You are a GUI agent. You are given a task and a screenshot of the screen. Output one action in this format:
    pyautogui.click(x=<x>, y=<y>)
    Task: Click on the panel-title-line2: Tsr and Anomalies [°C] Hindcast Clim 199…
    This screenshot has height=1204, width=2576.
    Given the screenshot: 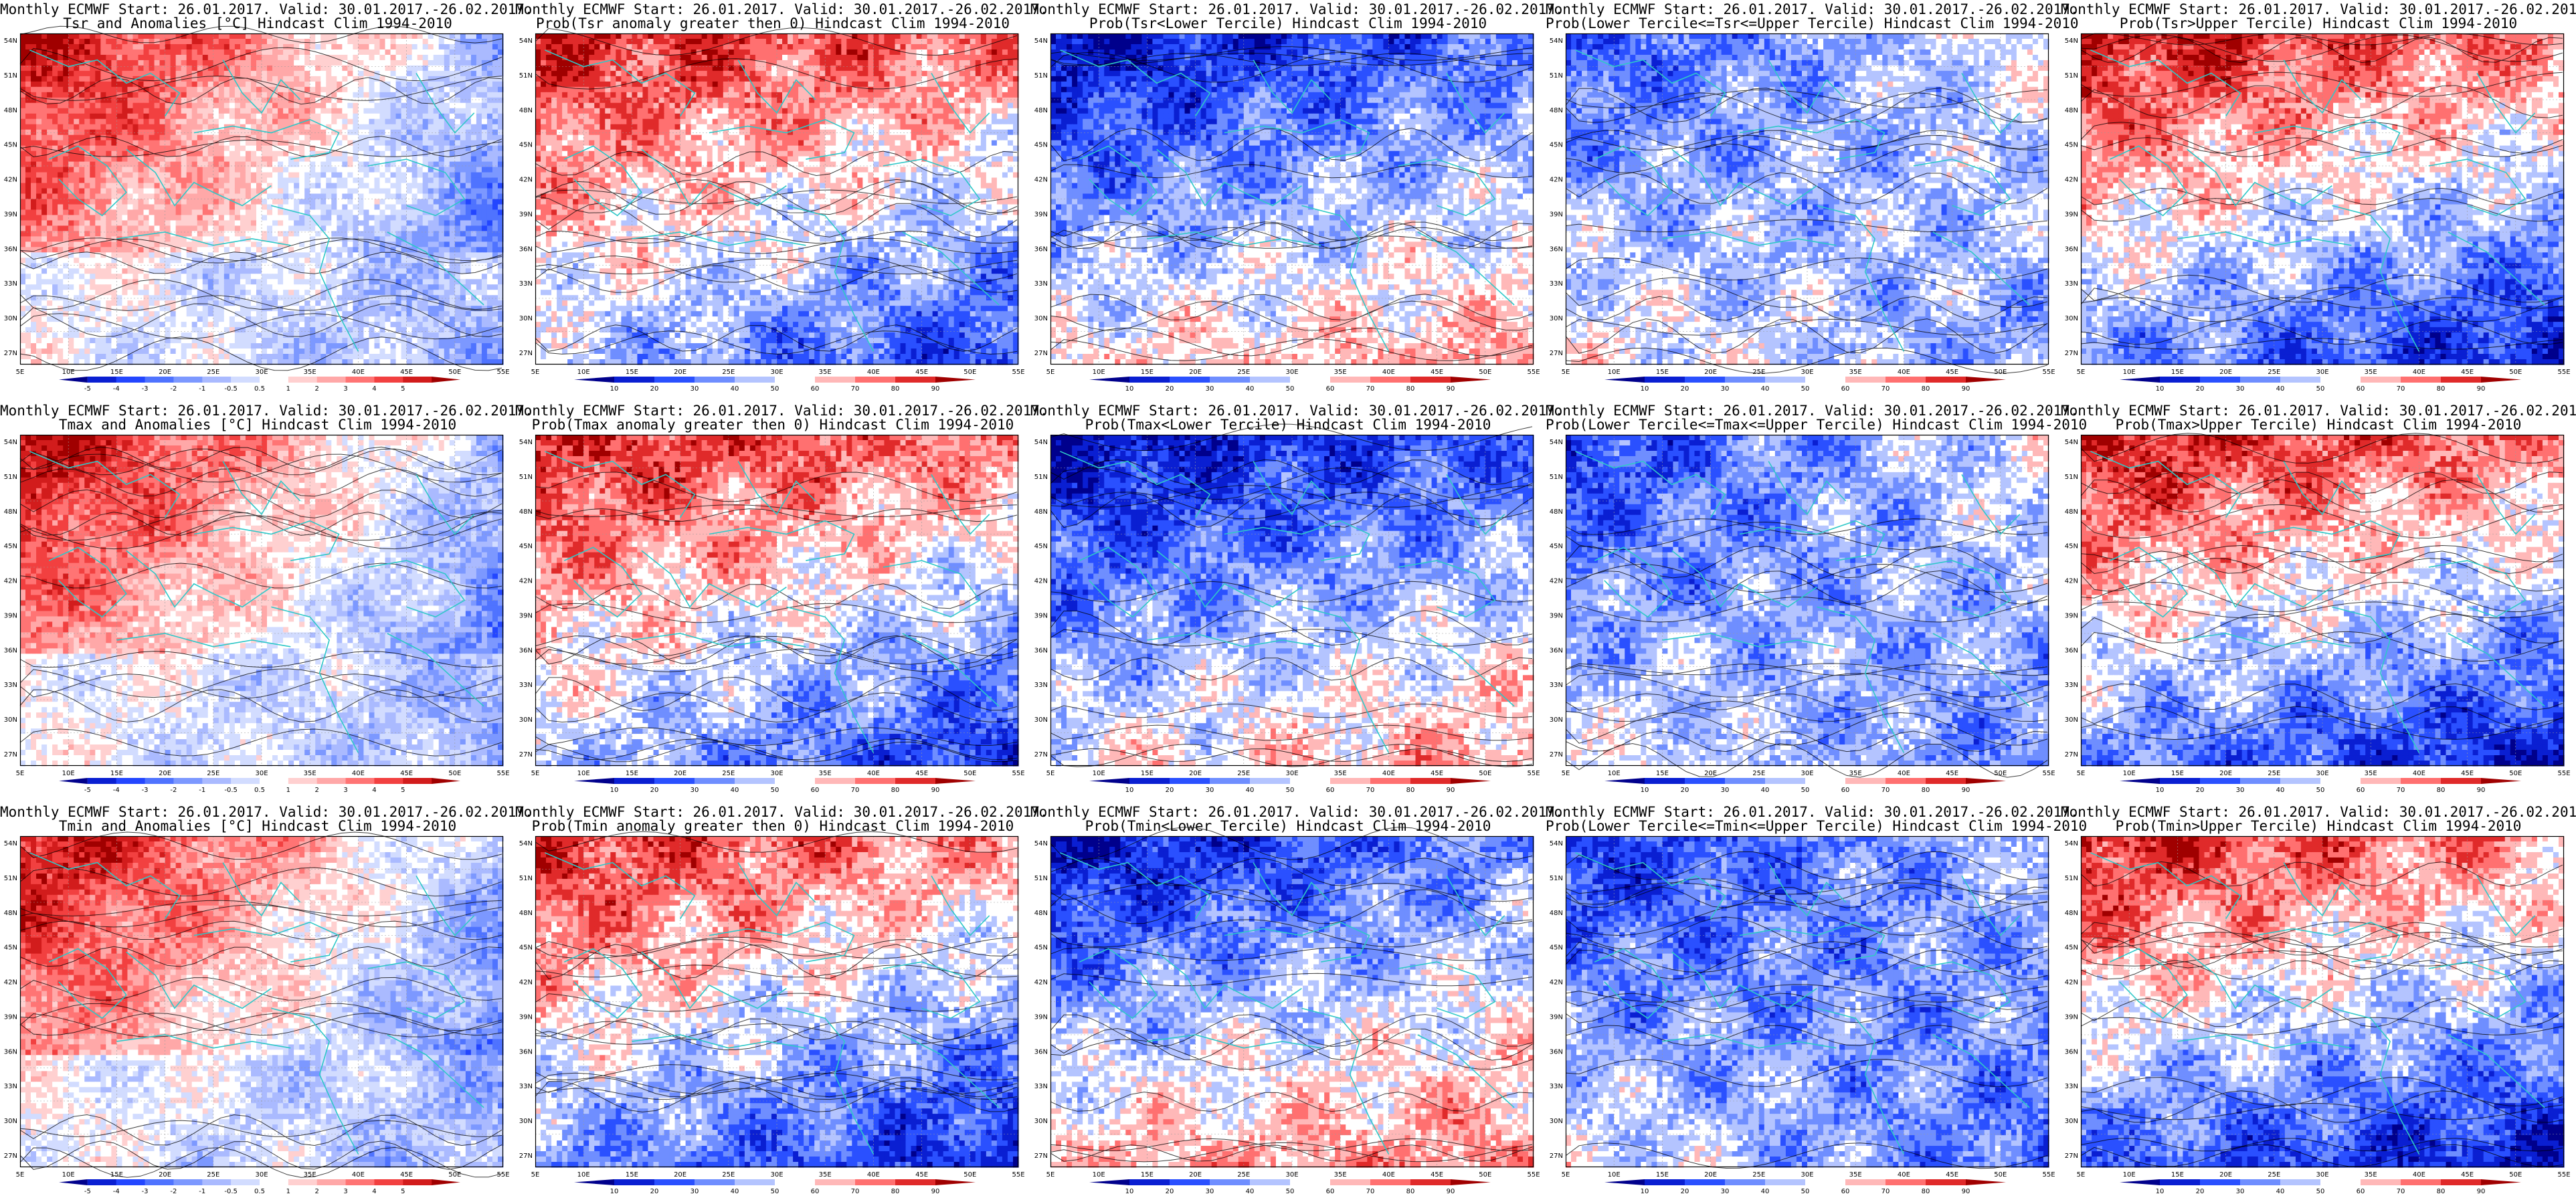 What is the action you would take?
    pyautogui.click(x=257, y=23)
    